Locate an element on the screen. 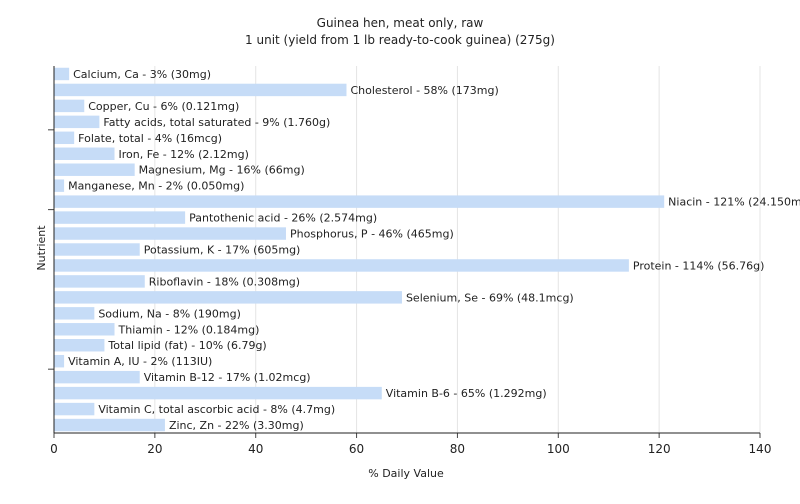 This screenshot has width=800, height=504. x-tick-label: 140 is located at coordinates (760, 449).